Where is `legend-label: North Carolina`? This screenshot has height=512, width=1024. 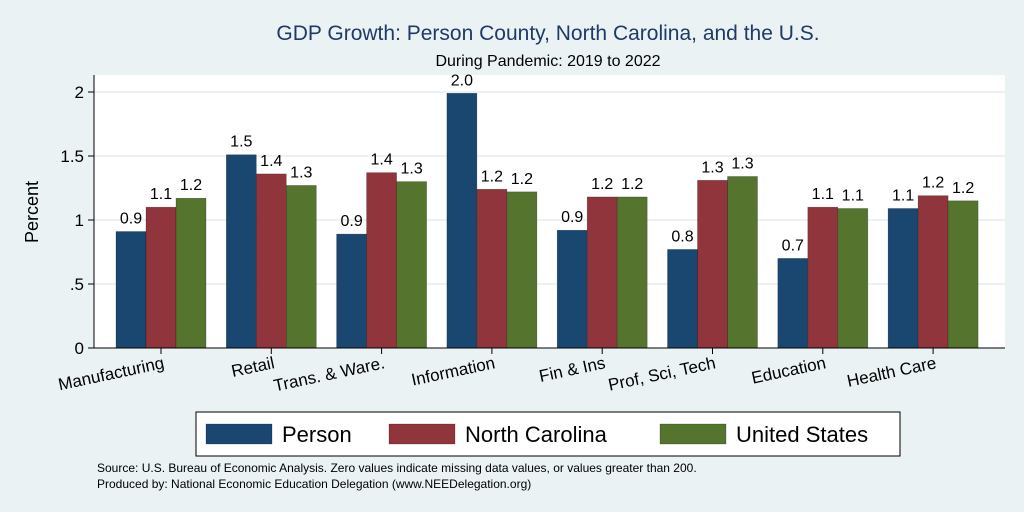 legend-label: North Carolina is located at coordinates (536, 434).